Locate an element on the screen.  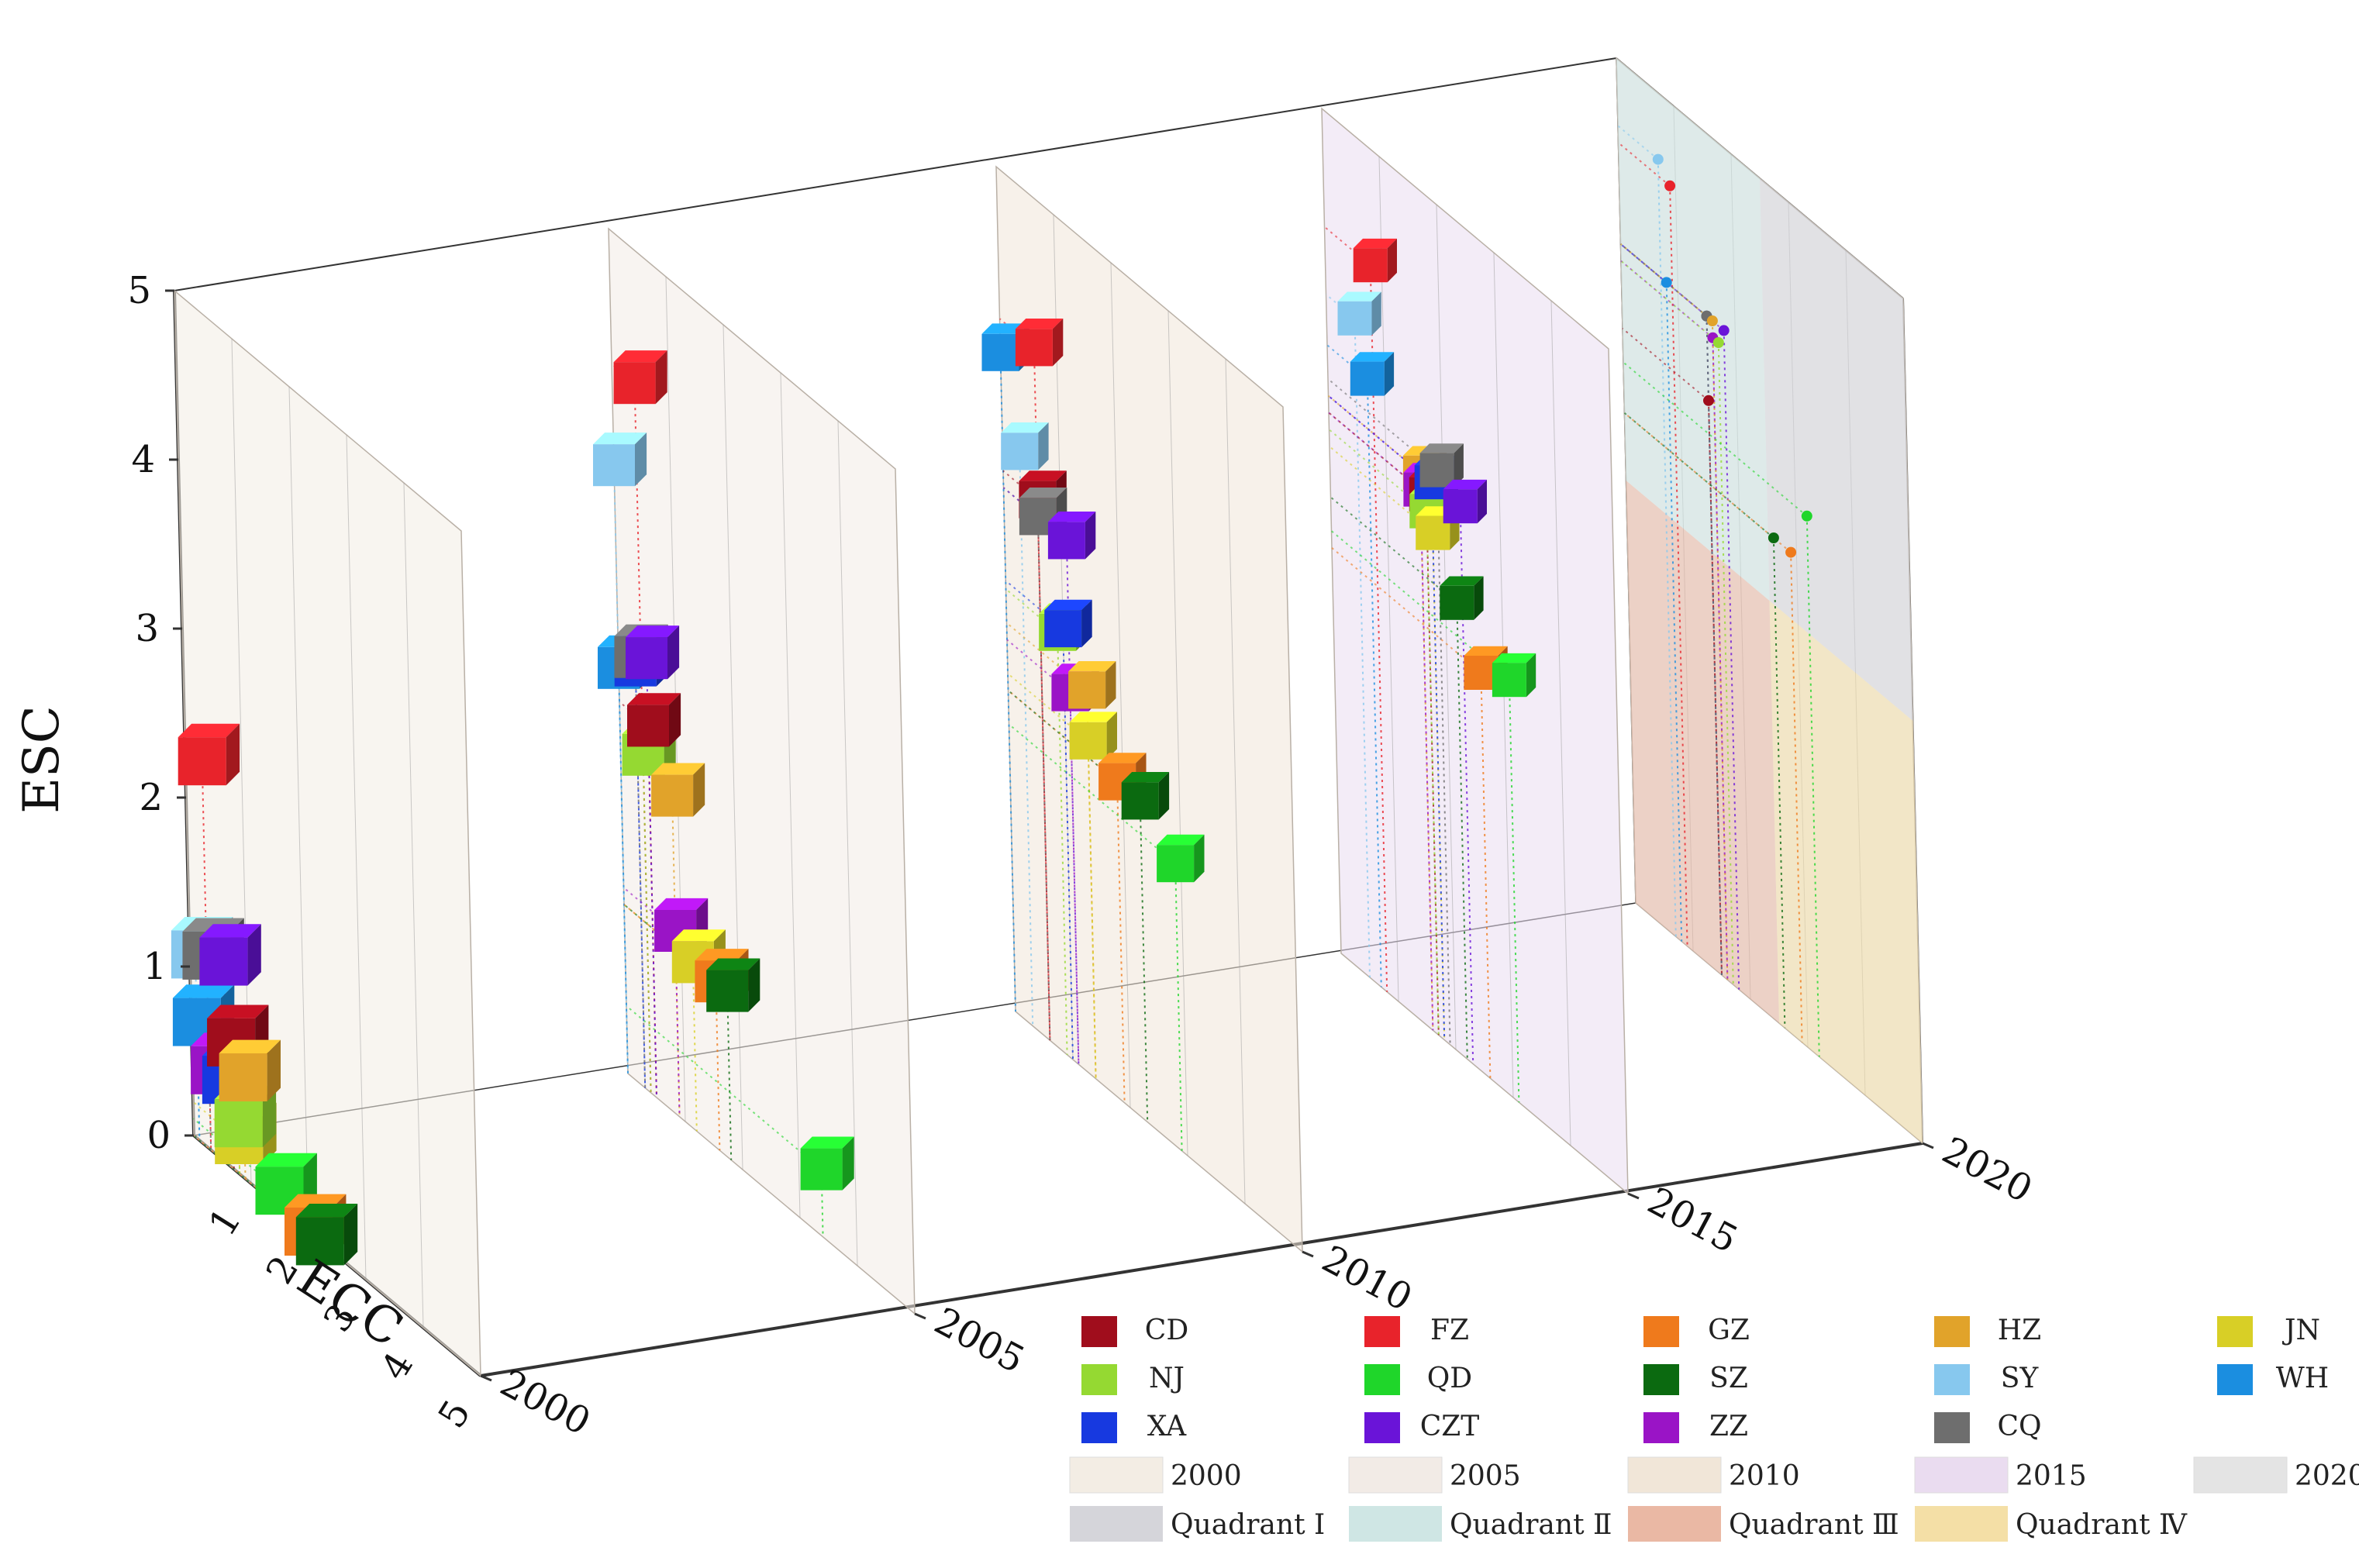
cube-FZ-2020 is located at coordinates (1670, 185).